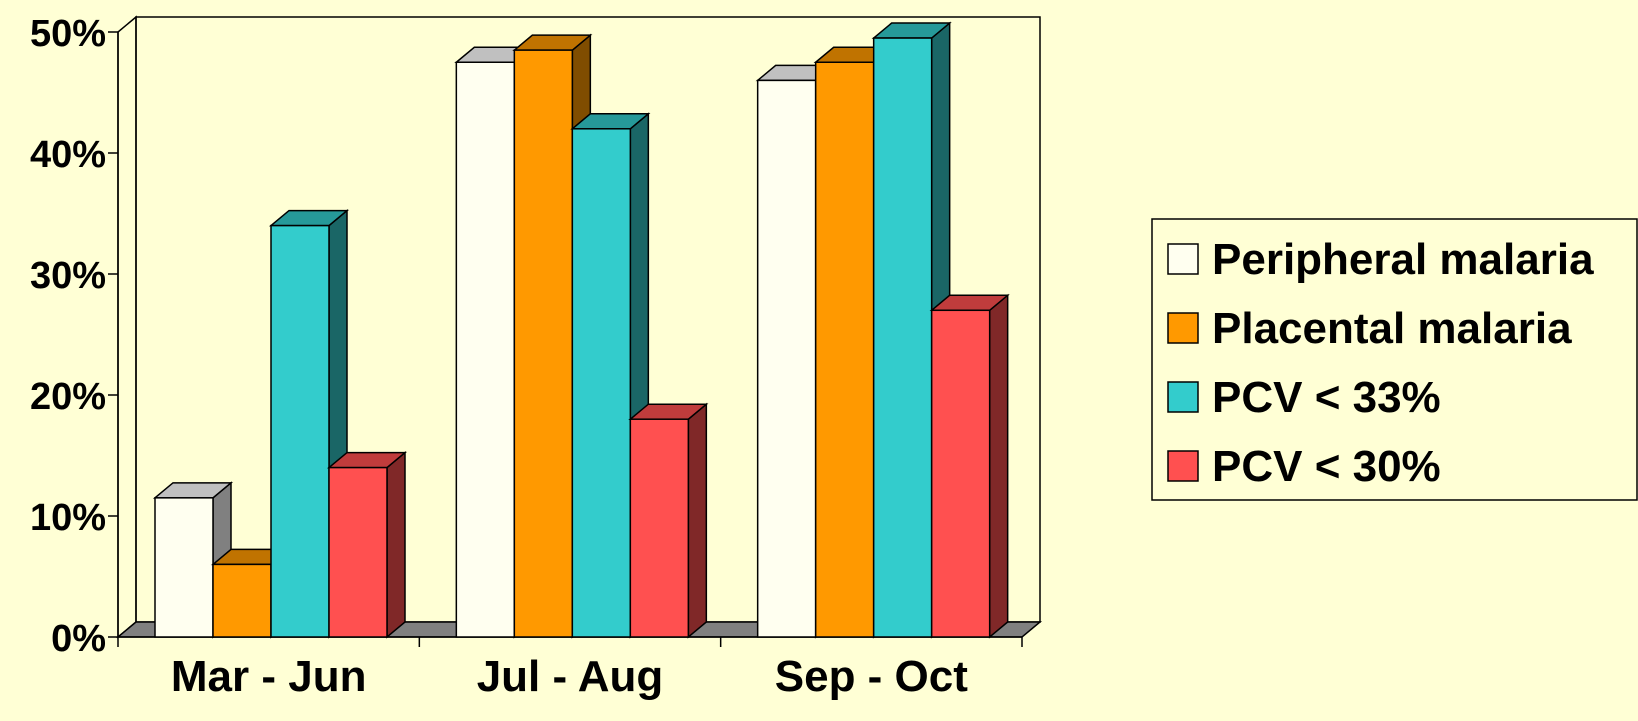  Describe the element at coordinates (1392, 328) in the screenshot. I see `legend-label: Placental malaria` at that location.